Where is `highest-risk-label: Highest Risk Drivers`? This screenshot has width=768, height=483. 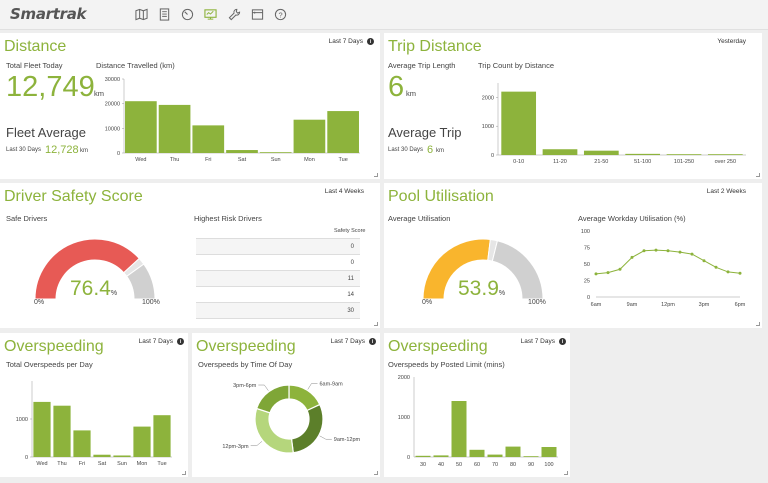 highest-risk-label: Highest Risk Drivers is located at coordinates (228, 218).